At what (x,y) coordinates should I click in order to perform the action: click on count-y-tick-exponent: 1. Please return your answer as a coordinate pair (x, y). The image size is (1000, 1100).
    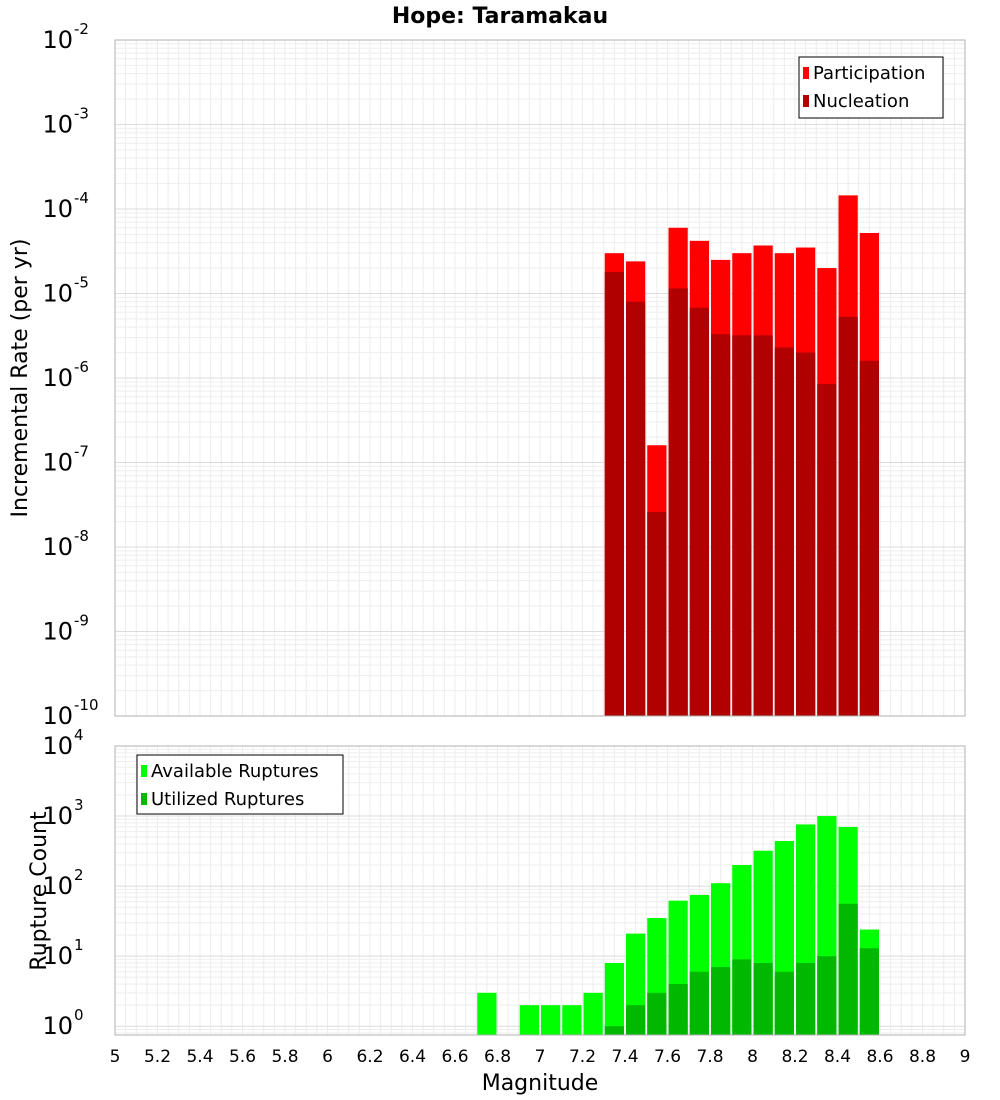
    Looking at the image, I should click on (79, 945).